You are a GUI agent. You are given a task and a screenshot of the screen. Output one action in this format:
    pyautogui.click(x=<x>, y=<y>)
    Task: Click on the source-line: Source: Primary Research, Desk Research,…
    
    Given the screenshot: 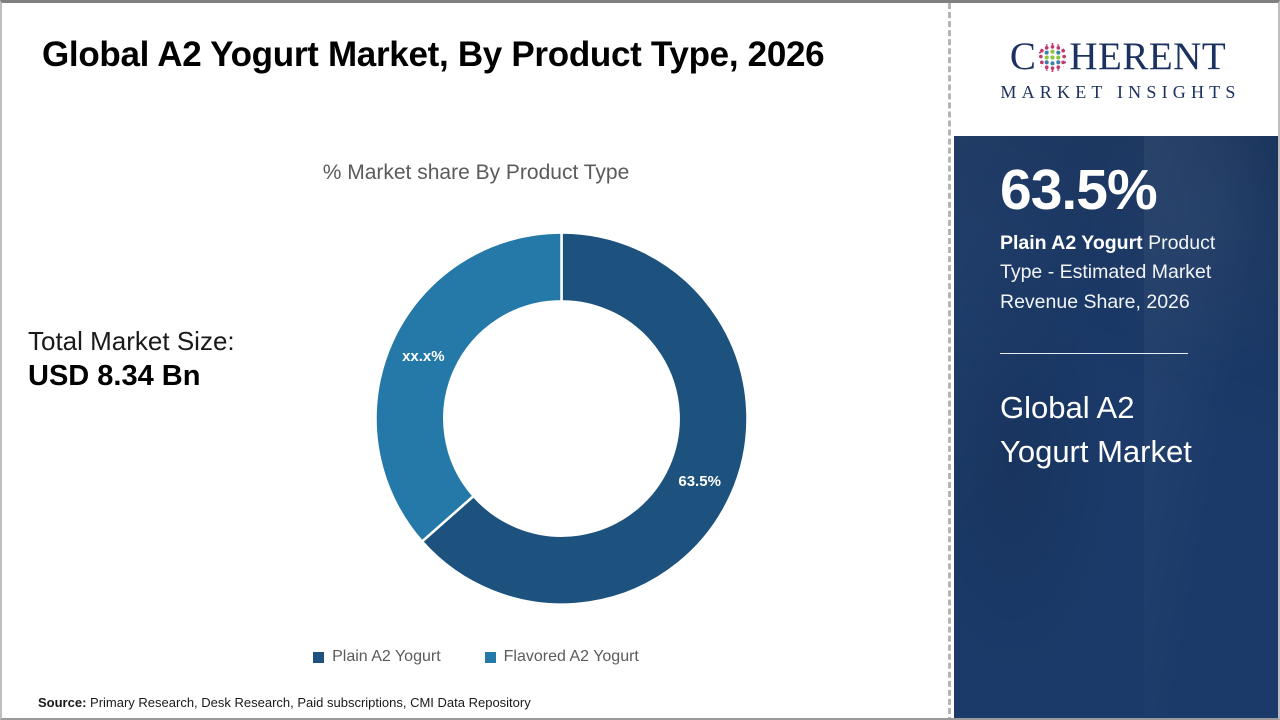 What is the action you would take?
    pyautogui.click(x=284, y=702)
    